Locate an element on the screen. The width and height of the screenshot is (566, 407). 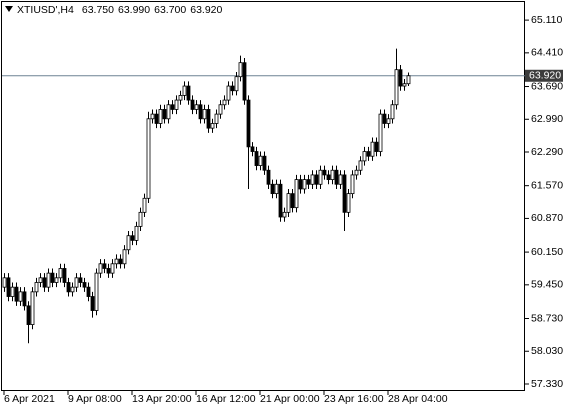
y-tick-label: 58.730 is located at coordinates (547, 318).